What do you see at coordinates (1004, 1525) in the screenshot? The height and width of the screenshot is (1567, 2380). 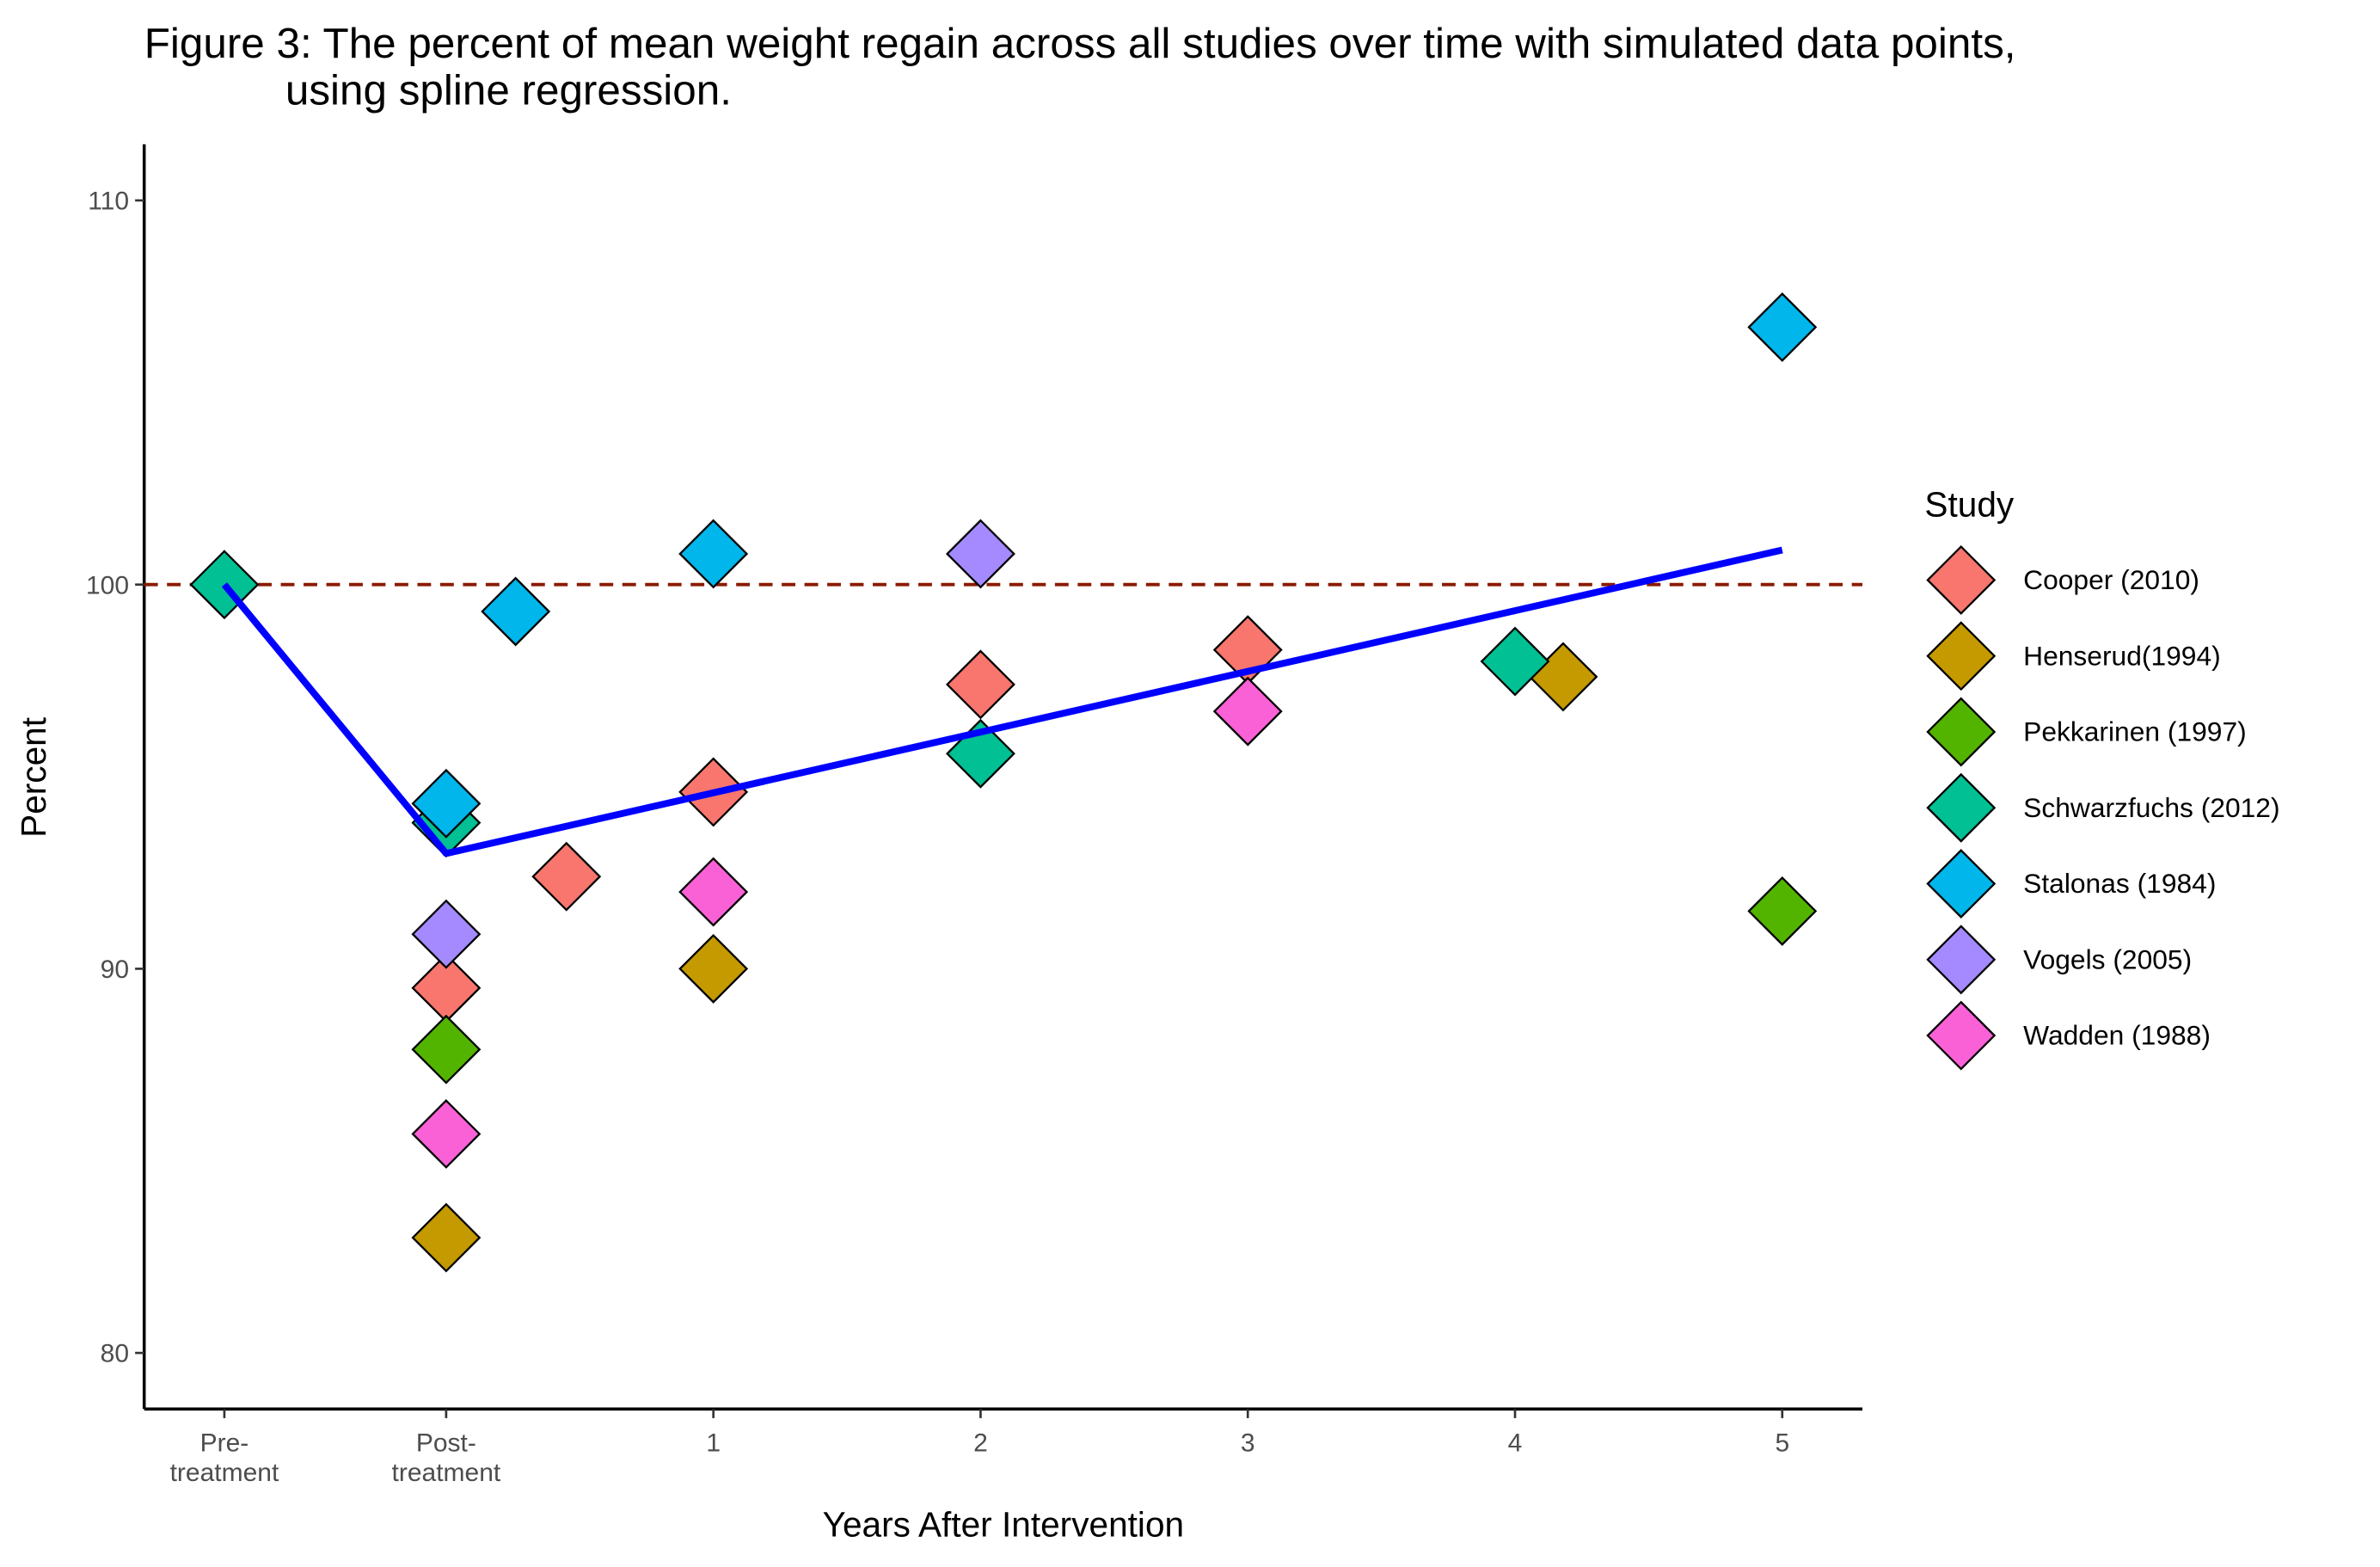 I see `x-axis-label: Years After Intervention` at bounding box center [1004, 1525].